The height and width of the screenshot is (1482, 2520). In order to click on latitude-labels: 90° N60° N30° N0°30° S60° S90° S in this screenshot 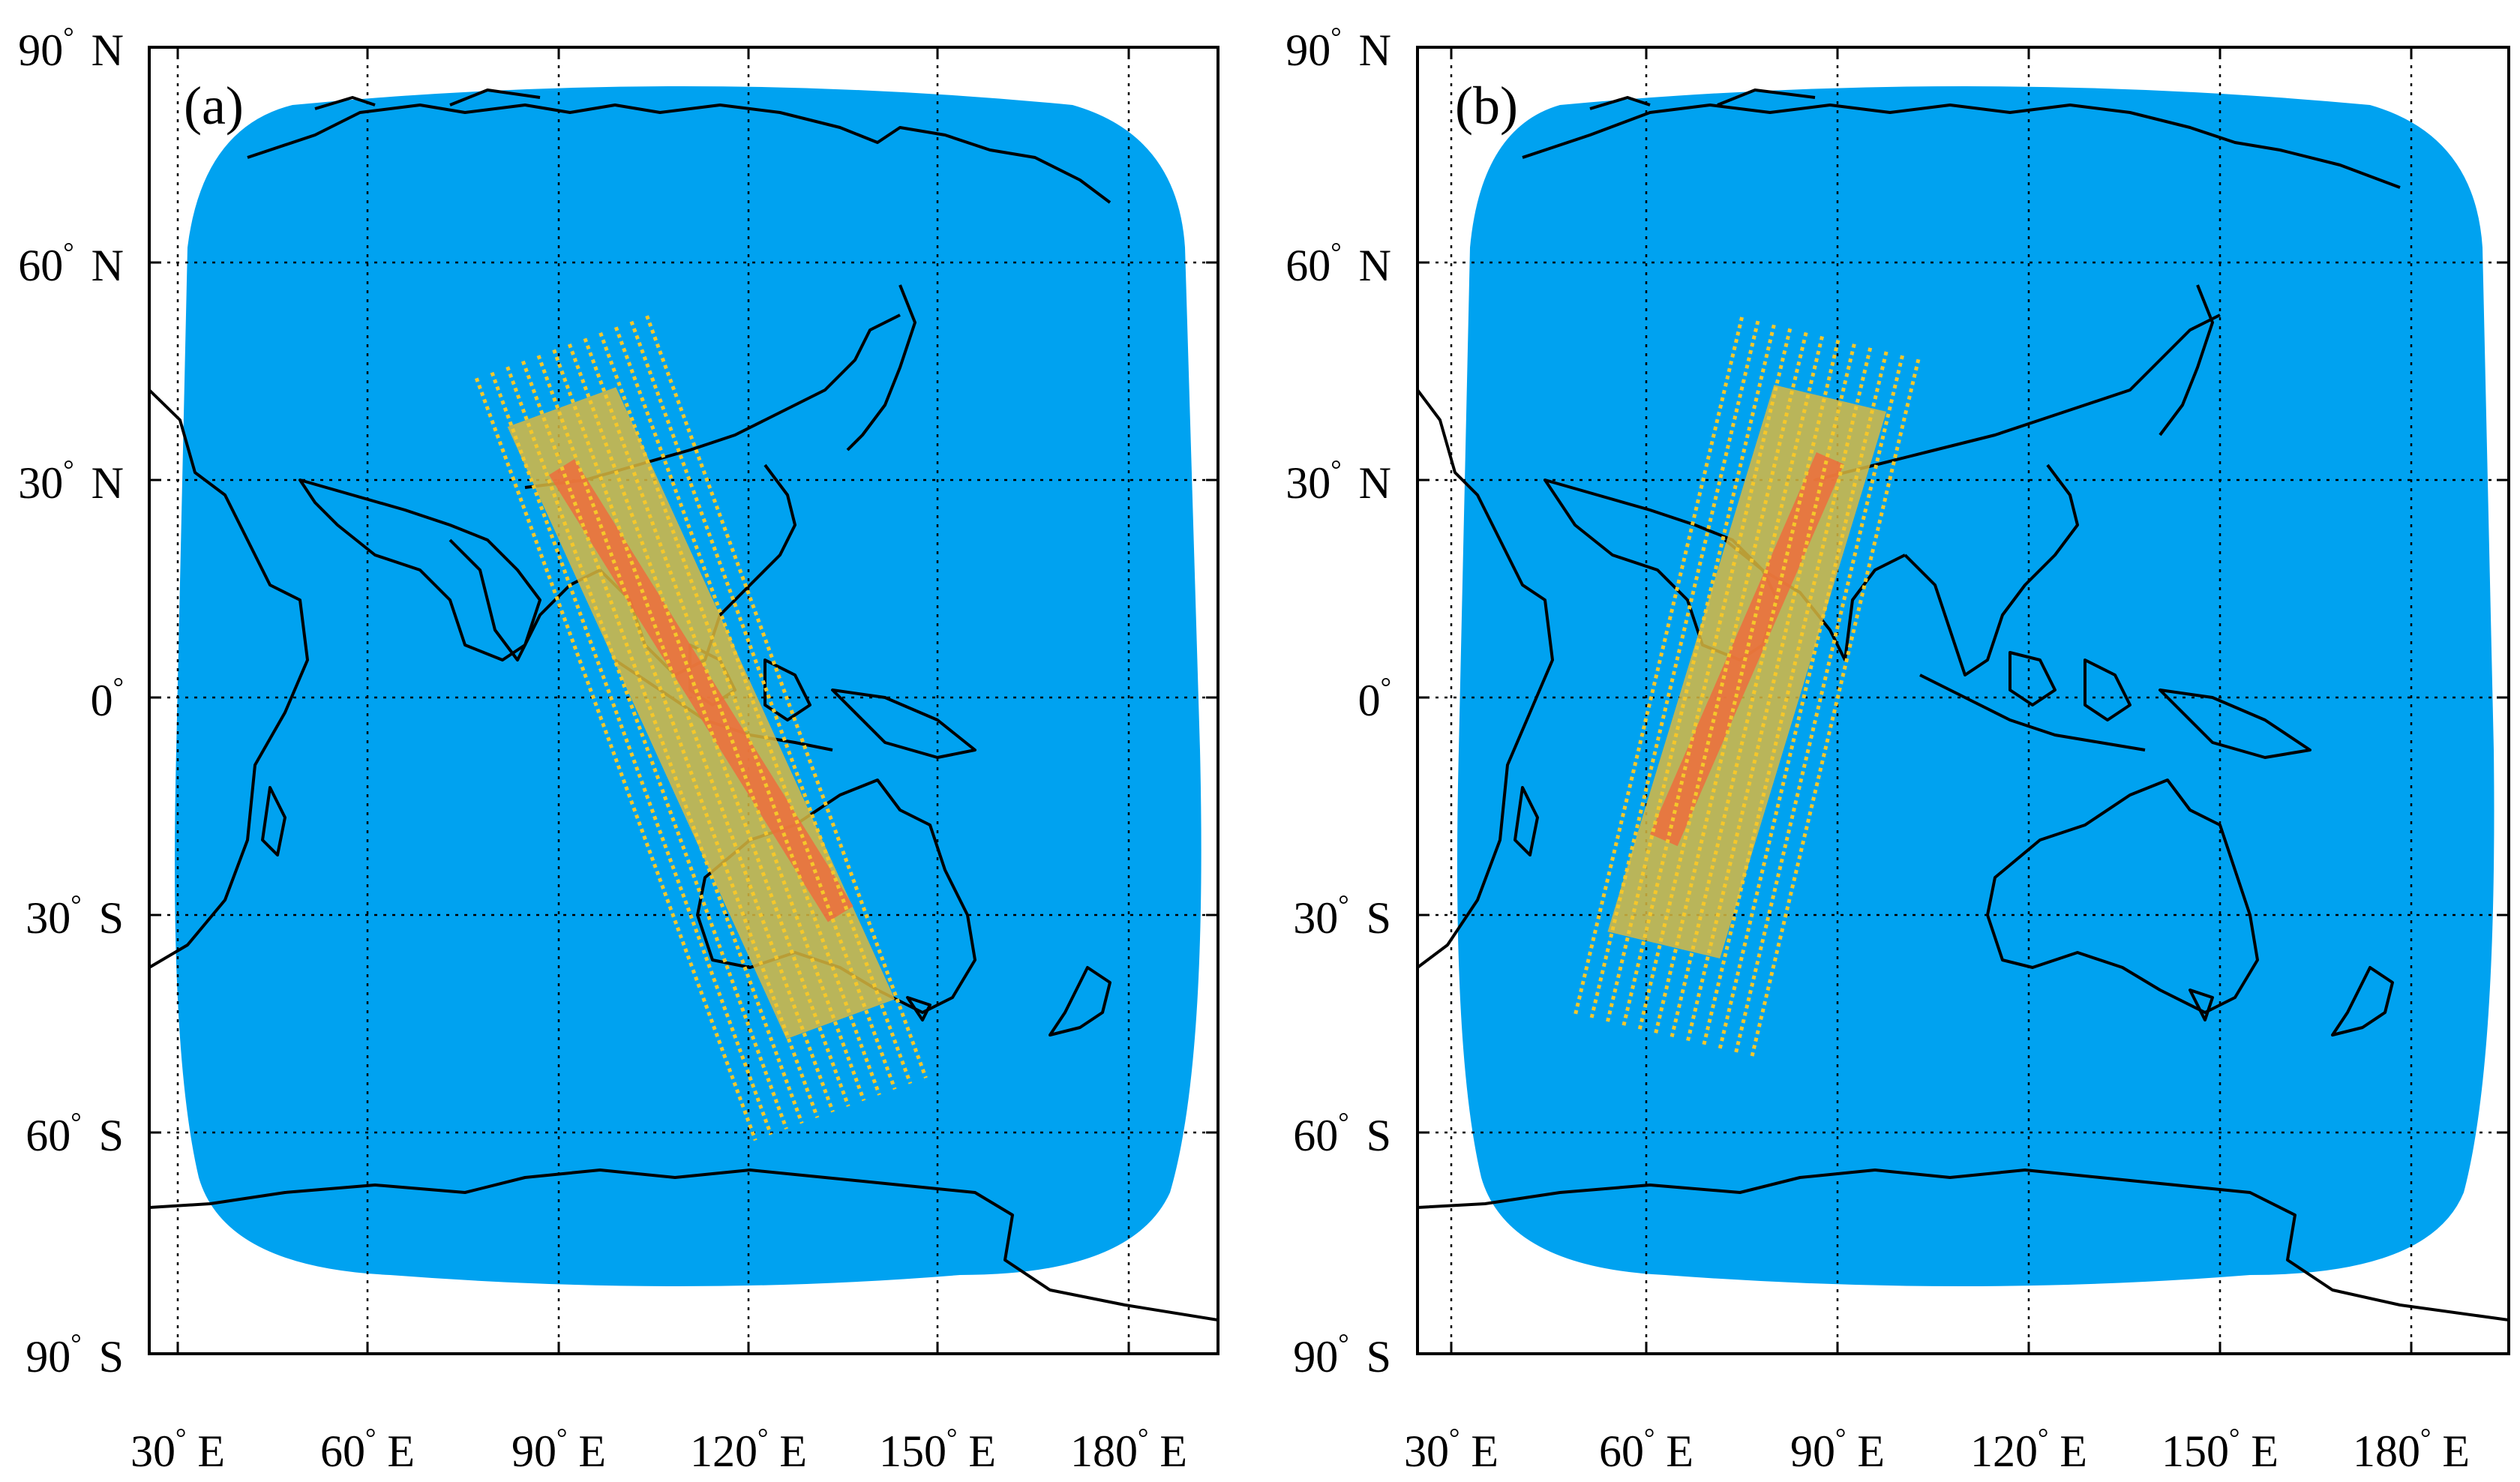, I will do `click(1338, 702)`.